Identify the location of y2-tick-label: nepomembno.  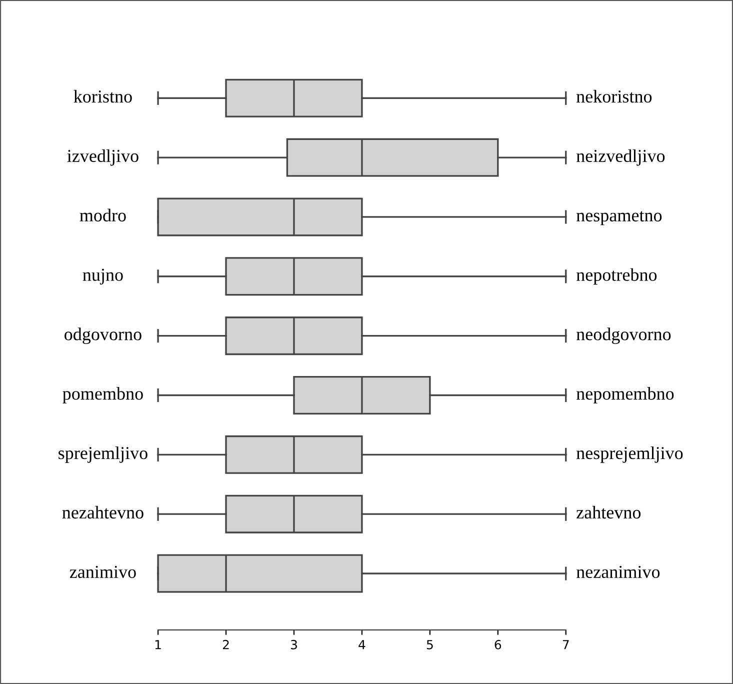
(625, 395).